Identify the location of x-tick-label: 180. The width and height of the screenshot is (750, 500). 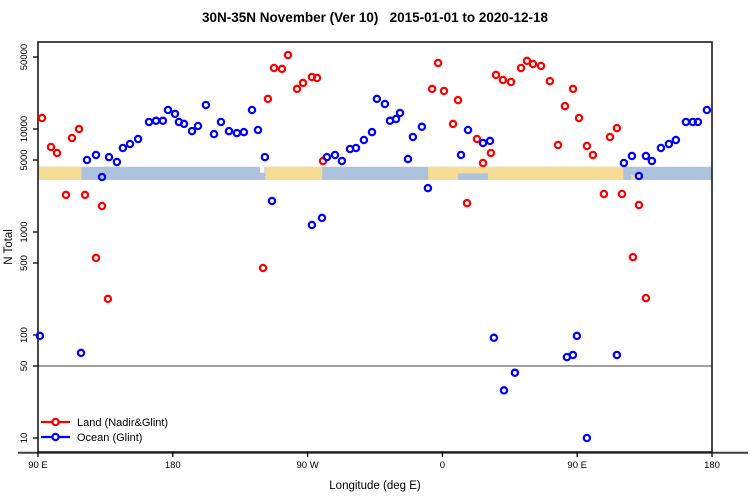
(712, 465).